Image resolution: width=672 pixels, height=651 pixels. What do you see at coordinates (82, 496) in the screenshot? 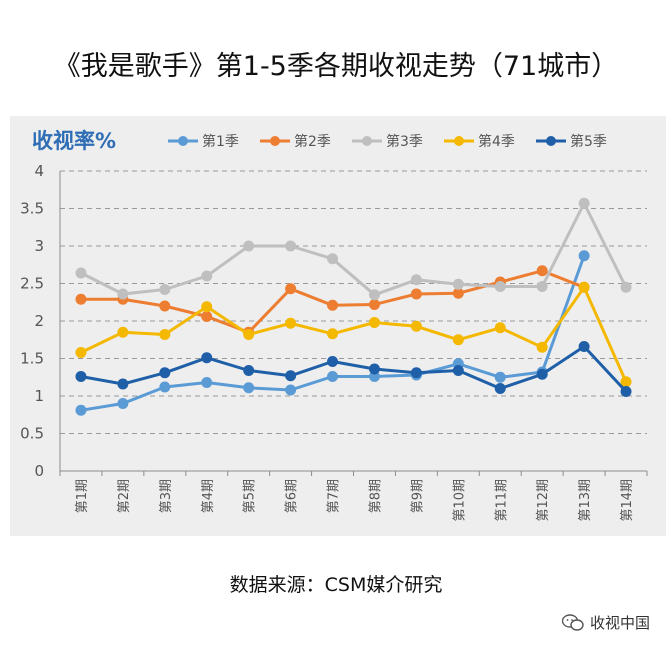
I see `x-tick-label: 第1期` at bounding box center [82, 496].